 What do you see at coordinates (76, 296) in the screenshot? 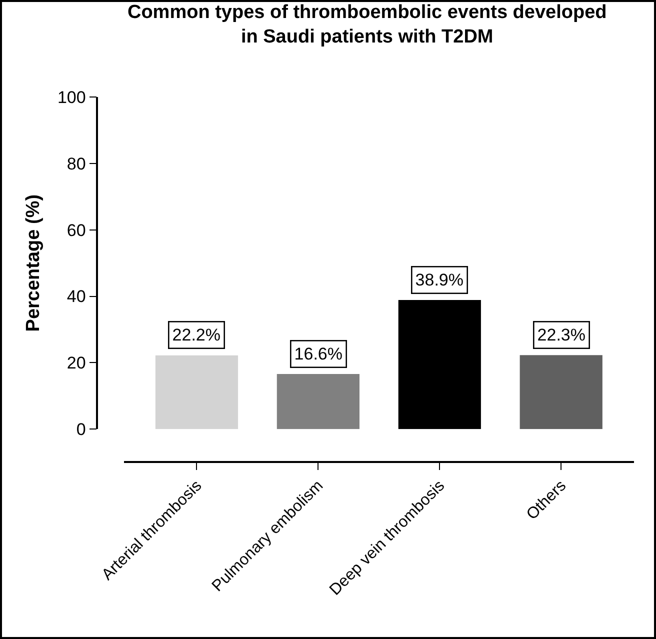
I see `y-tick-label: 40` at bounding box center [76, 296].